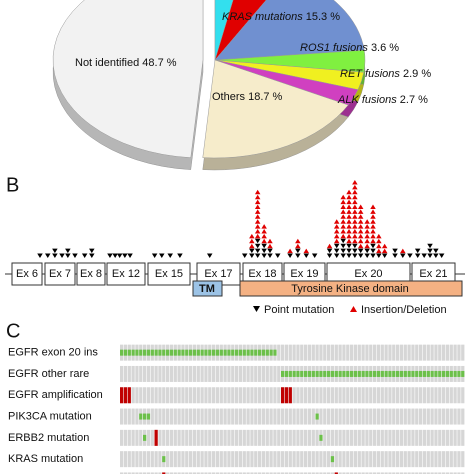 The image size is (474, 474). What do you see at coordinates (275, 109) in the screenshot?
I see `pie-slice` at bounding box center [275, 109].